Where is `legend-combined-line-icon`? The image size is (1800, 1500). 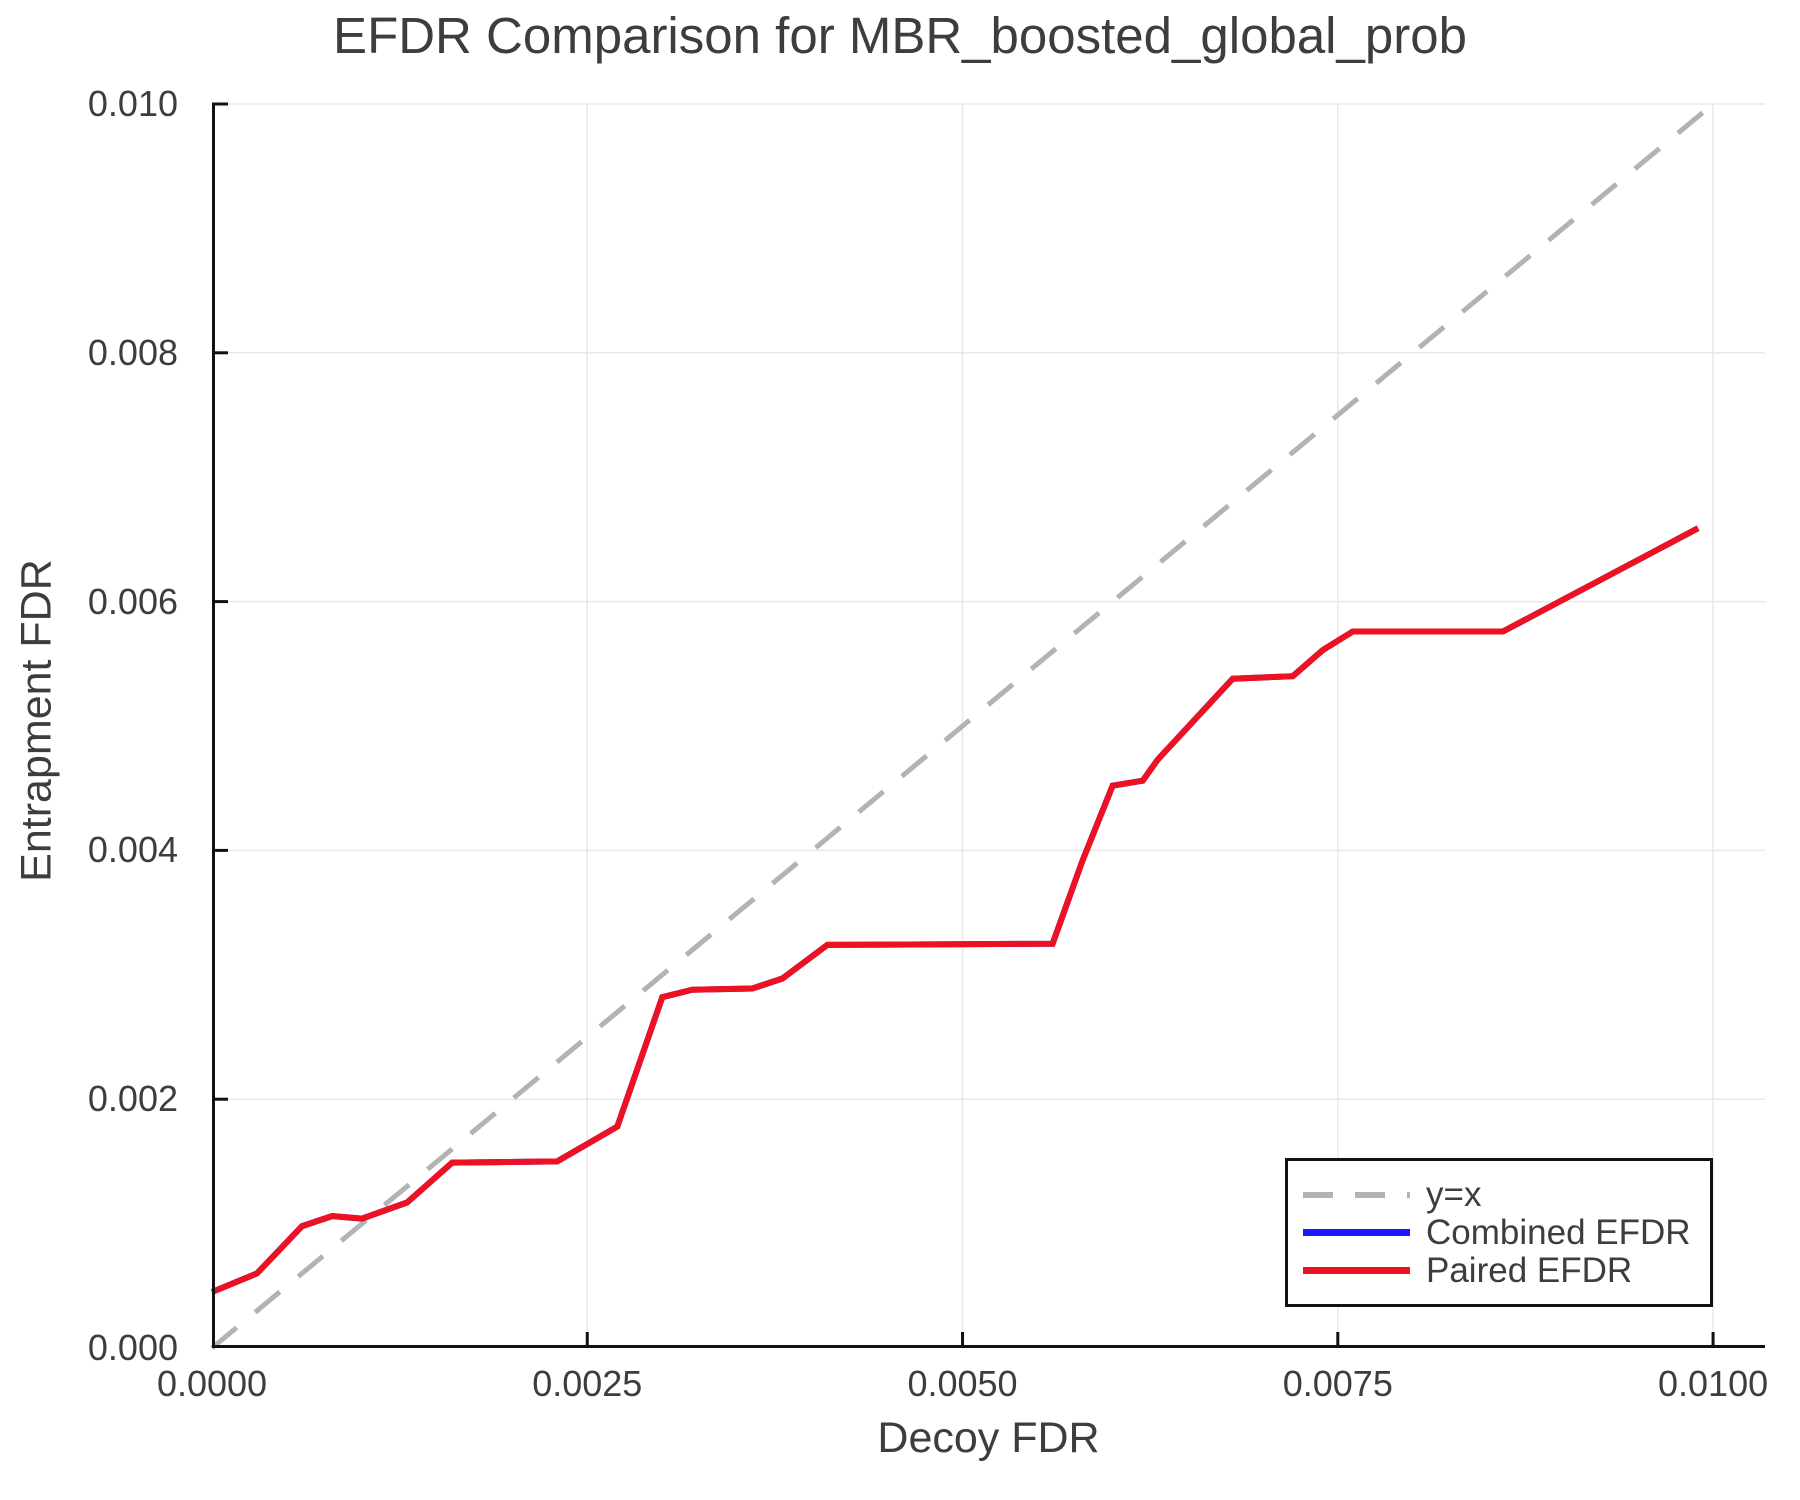
legend-combined-line-icon is located at coordinates (1356, 1232).